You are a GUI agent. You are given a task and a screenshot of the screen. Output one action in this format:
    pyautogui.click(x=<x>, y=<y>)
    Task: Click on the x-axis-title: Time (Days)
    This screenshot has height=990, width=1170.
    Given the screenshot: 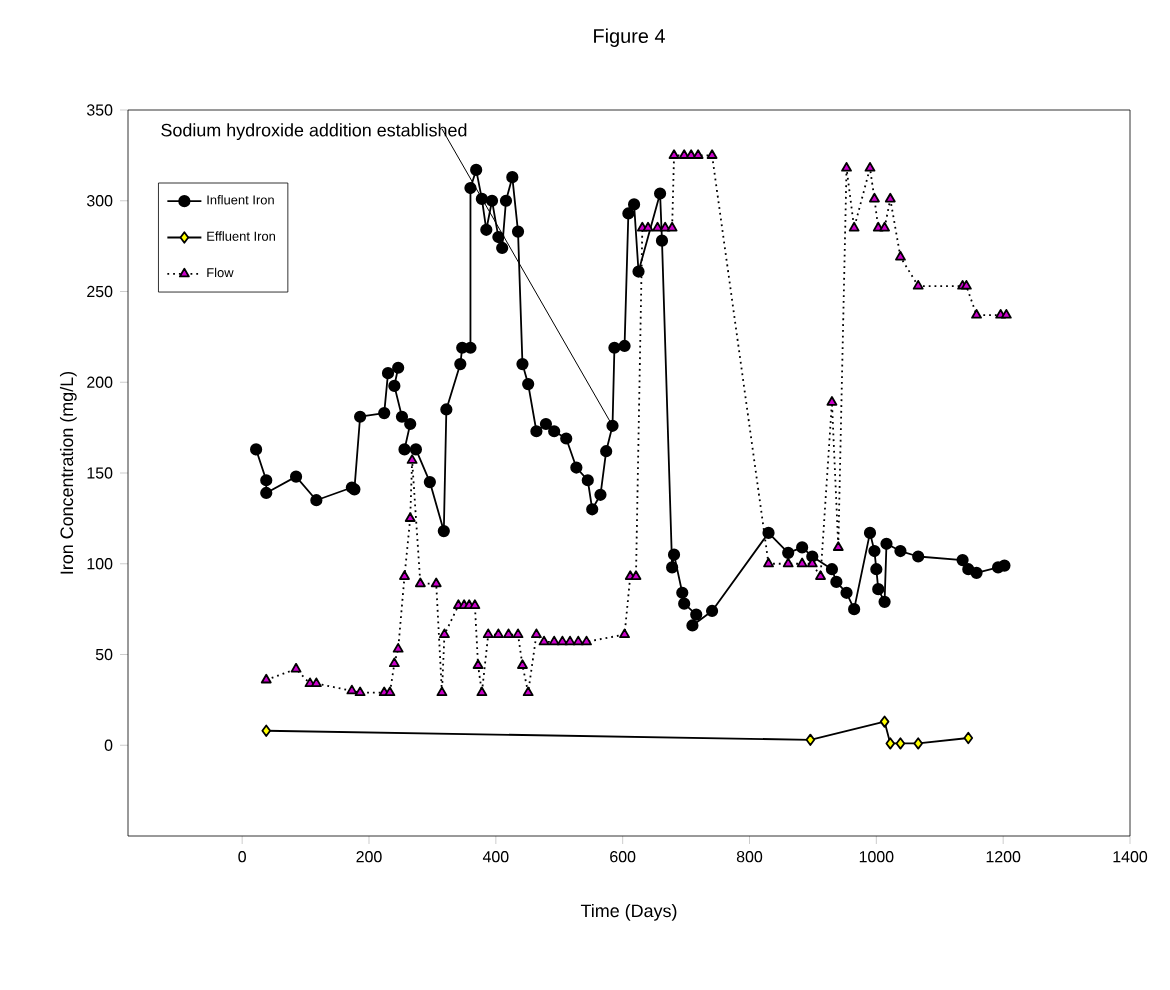 What is the action you would take?
    pyautogui.click(x=628, y=912)
    